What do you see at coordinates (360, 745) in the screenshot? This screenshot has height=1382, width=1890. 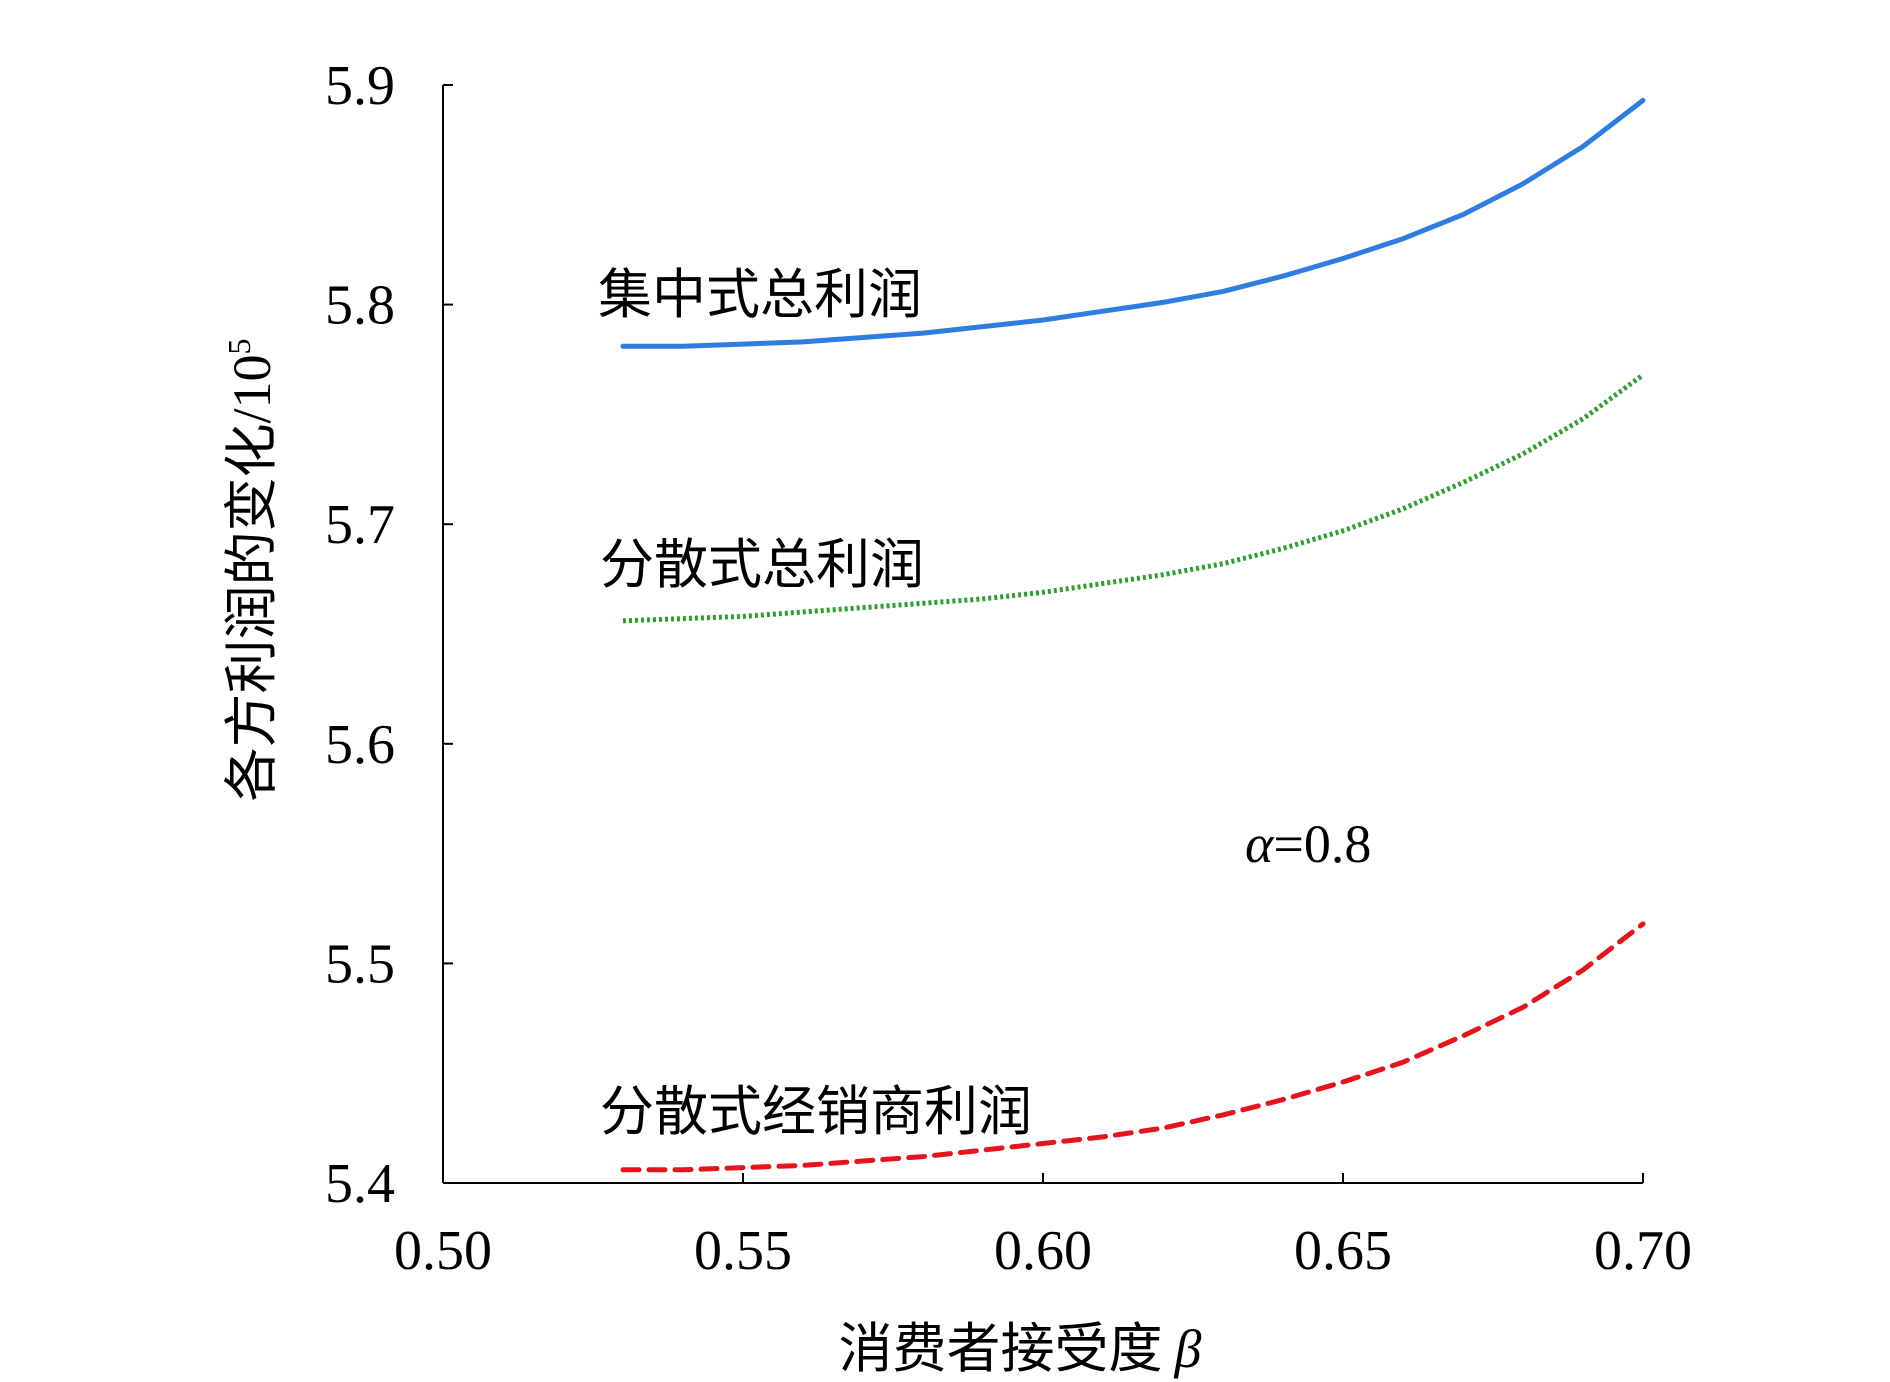 I see `y-tick-label: 5.6` at bounding box center [360, 745].